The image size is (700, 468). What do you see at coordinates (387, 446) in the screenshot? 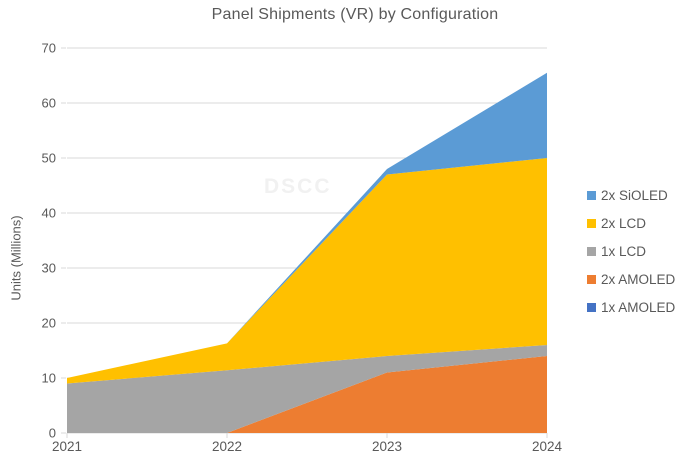
I see `x-tick-label: 2023` at bounding box center [387, 446].